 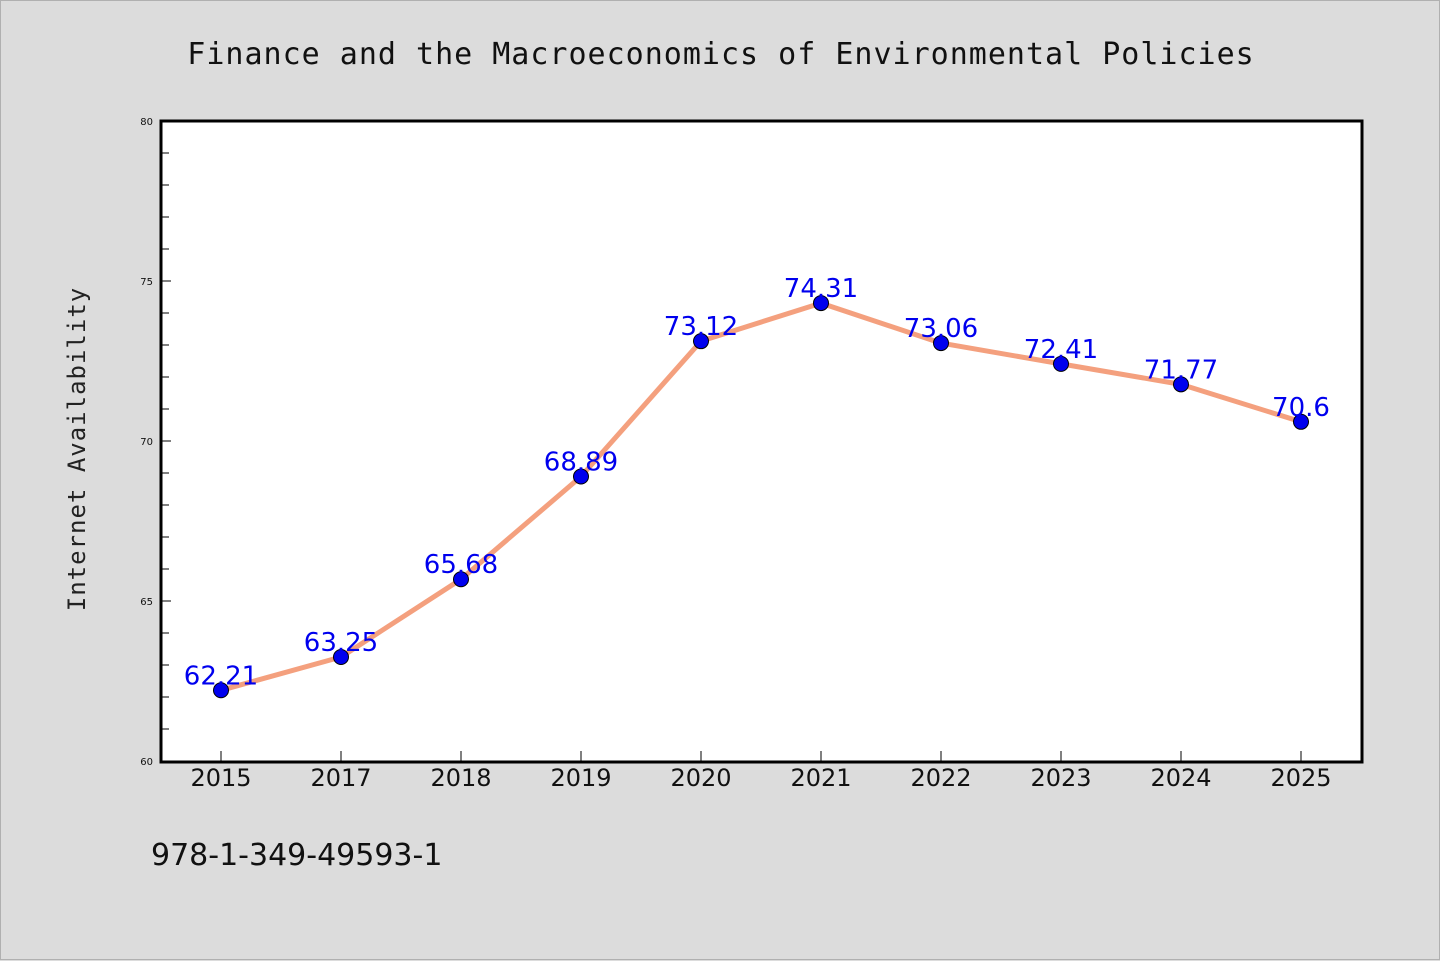 What do you see at coordinates (941, 329) in the screenshot?
I see `data-label: 73.06` at bounding box center [941, 329].